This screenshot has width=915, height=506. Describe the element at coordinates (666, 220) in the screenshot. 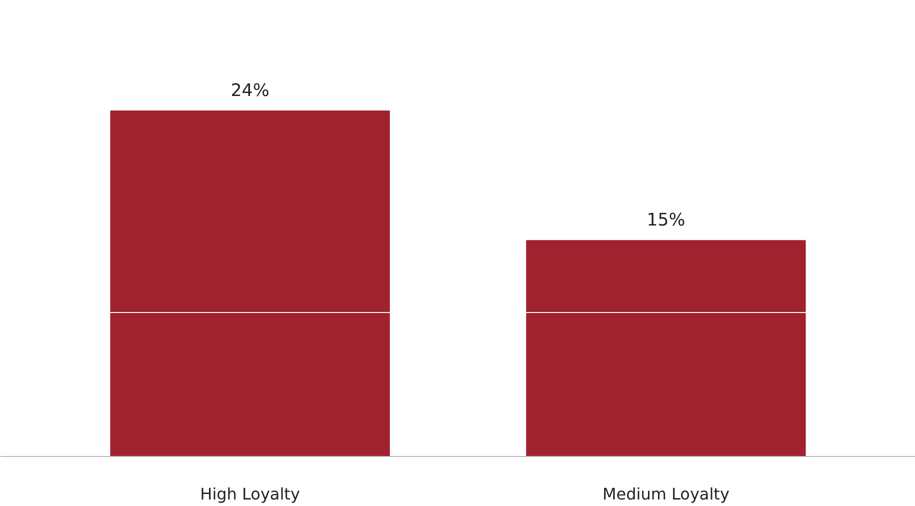

I see `data-label: 15%` at that location.